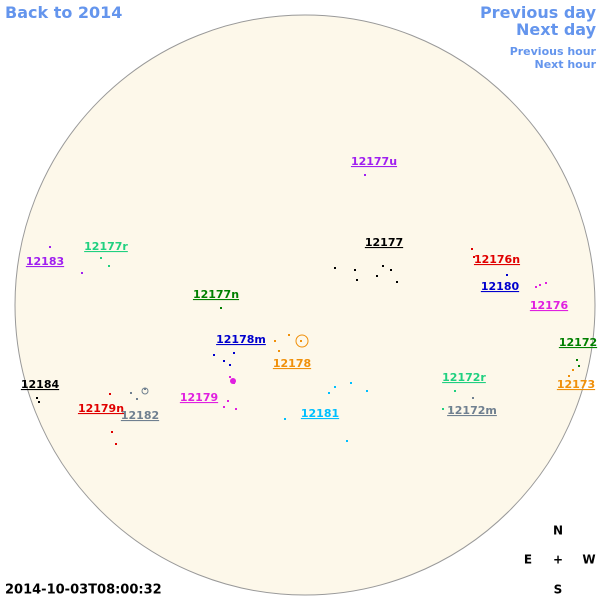 The image size is (600, 600). What do you see at coordinates (40, 384) in the screenshot?
I see `region-label: 12184` at bounding box center [40, 384].